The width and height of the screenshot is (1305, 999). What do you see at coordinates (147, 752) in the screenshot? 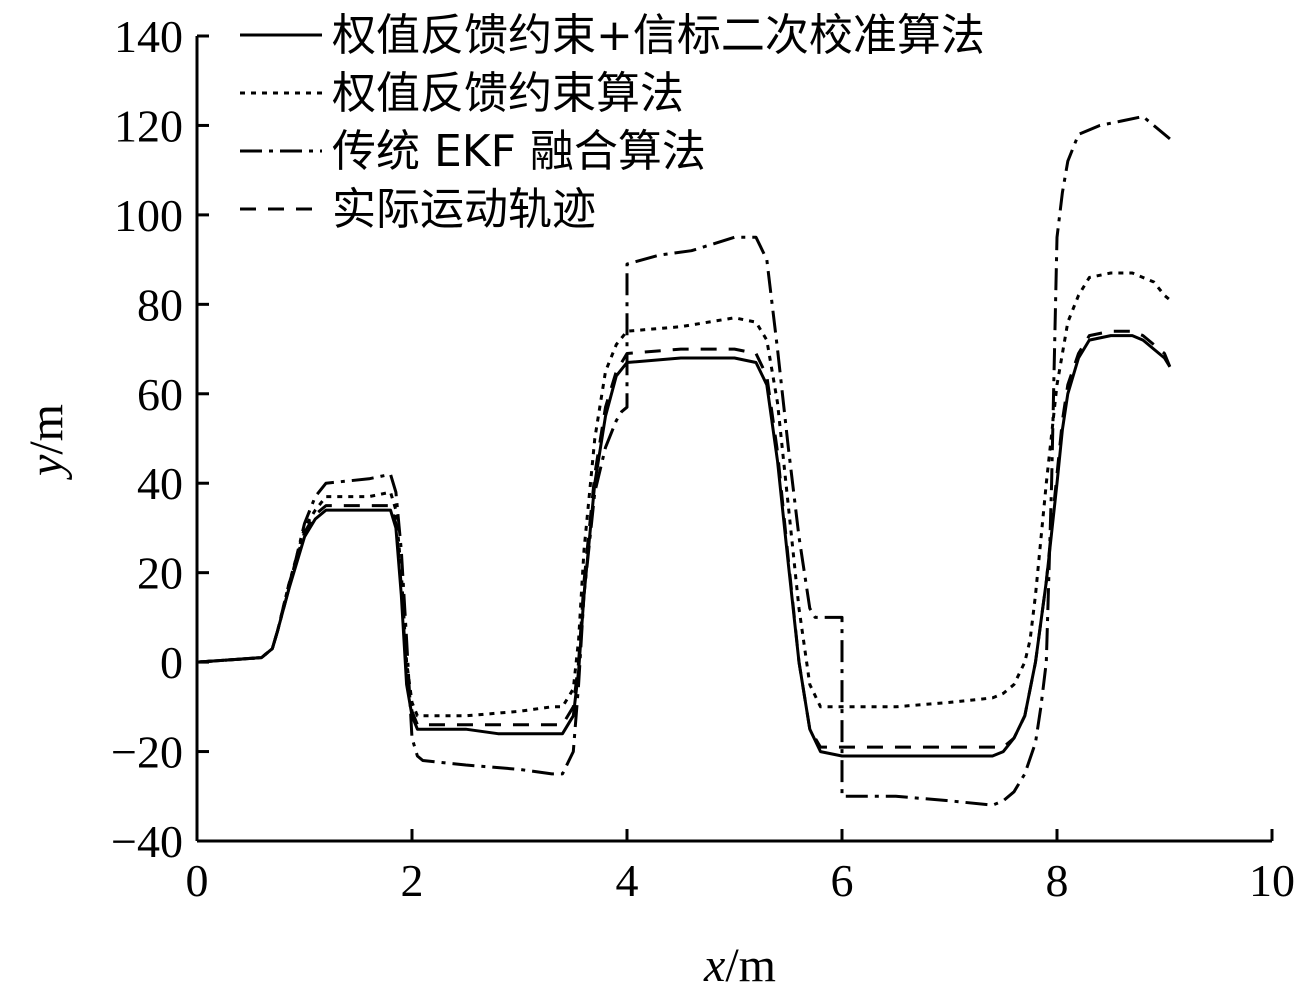
I see `y-tick-label: −20` at bounding box center [147, 752].